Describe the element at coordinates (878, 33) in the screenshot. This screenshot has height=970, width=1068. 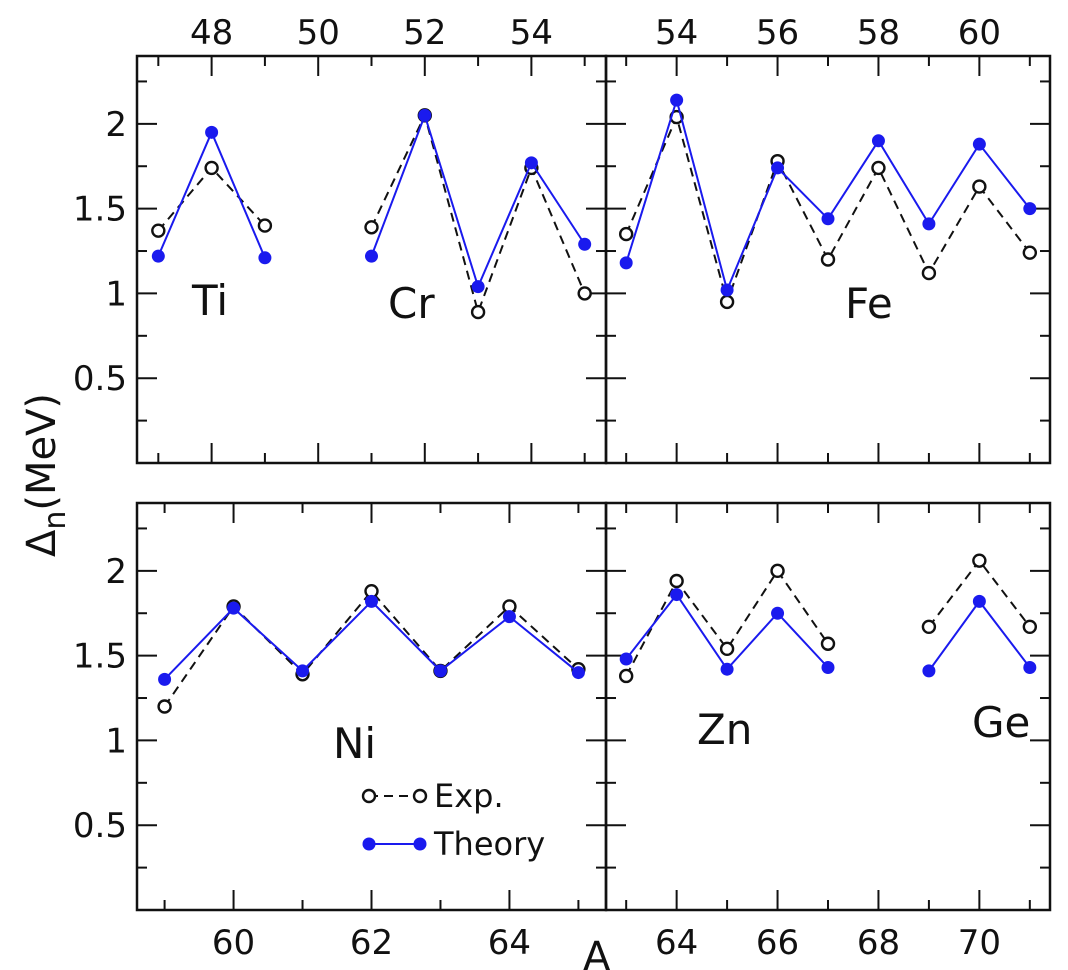
I see `x-tick-label: 58` at that location.